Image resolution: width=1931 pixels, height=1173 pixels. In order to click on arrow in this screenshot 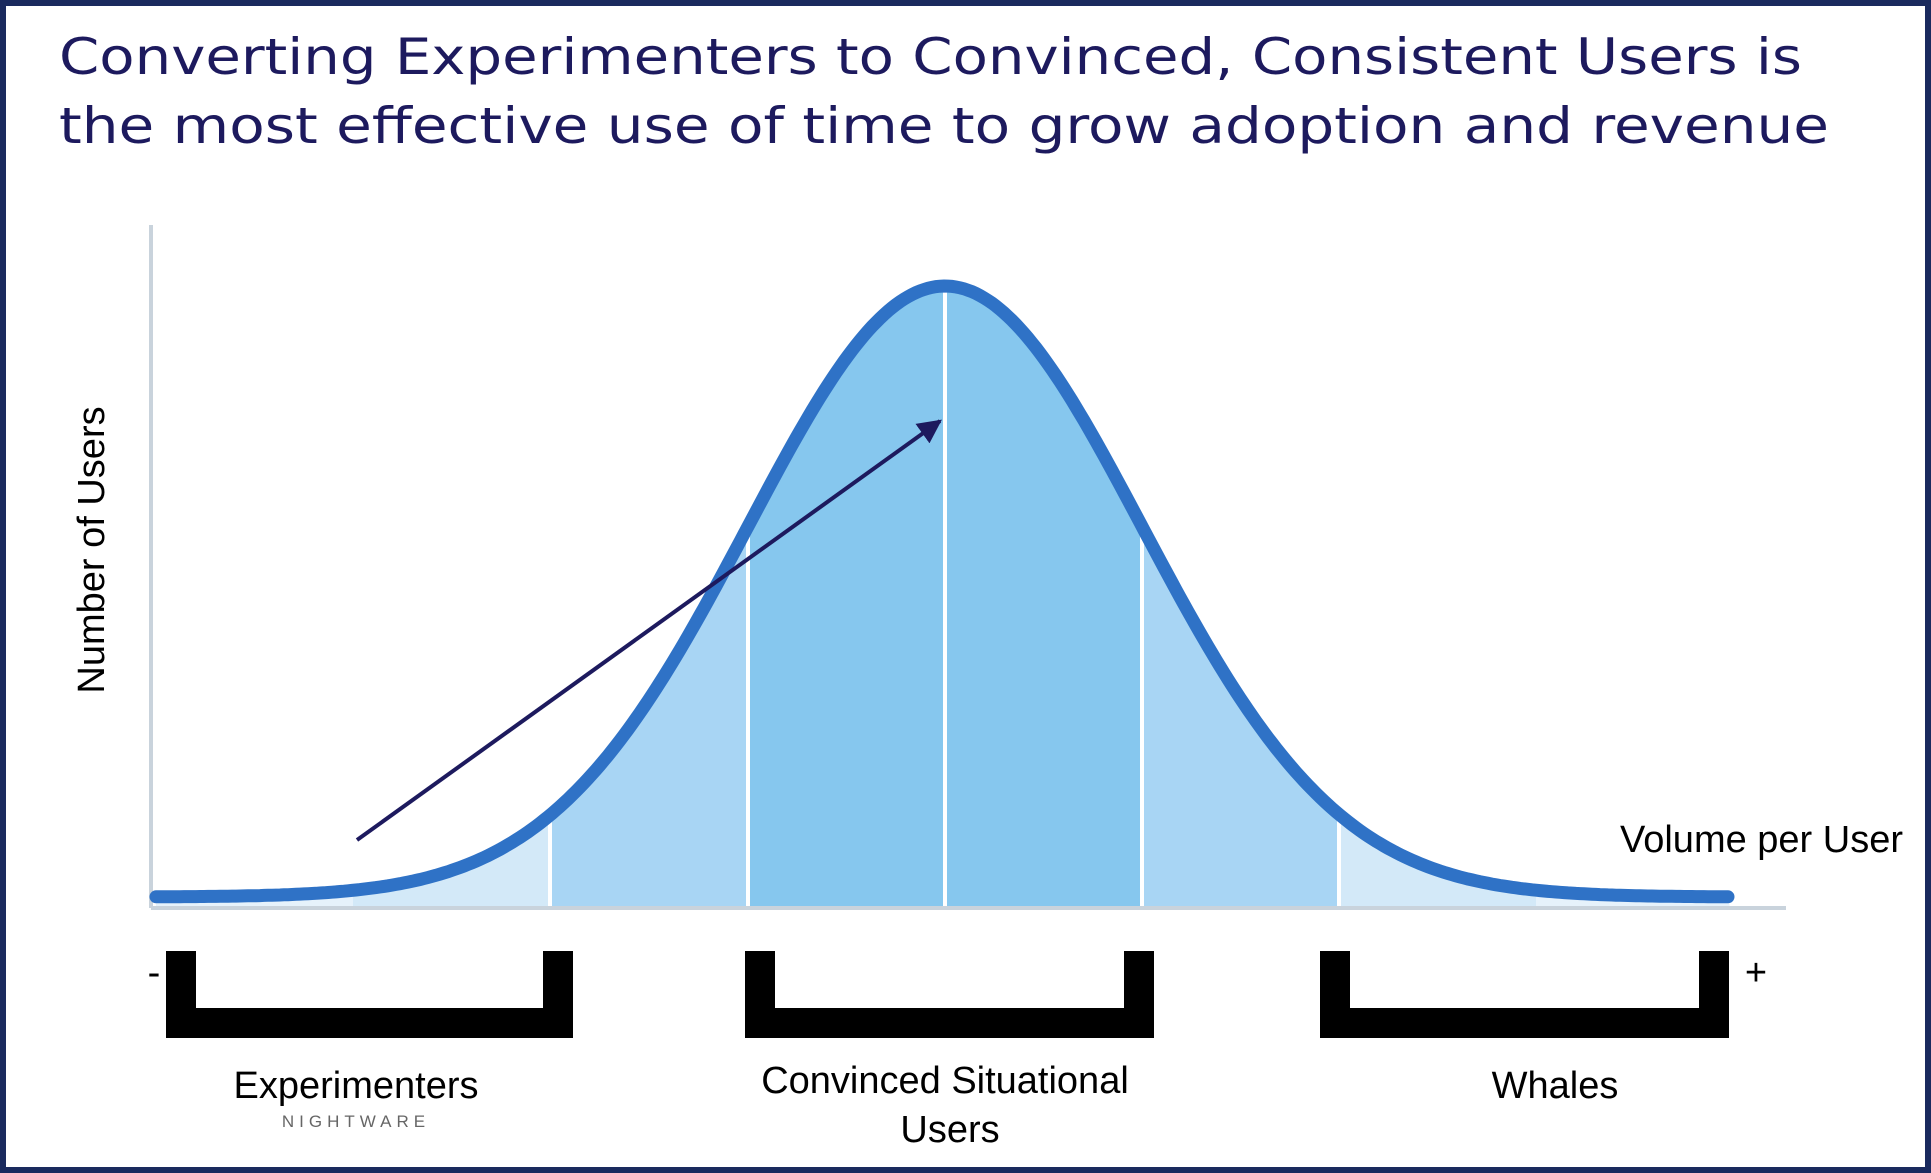, I will do `click(648, 630)`.